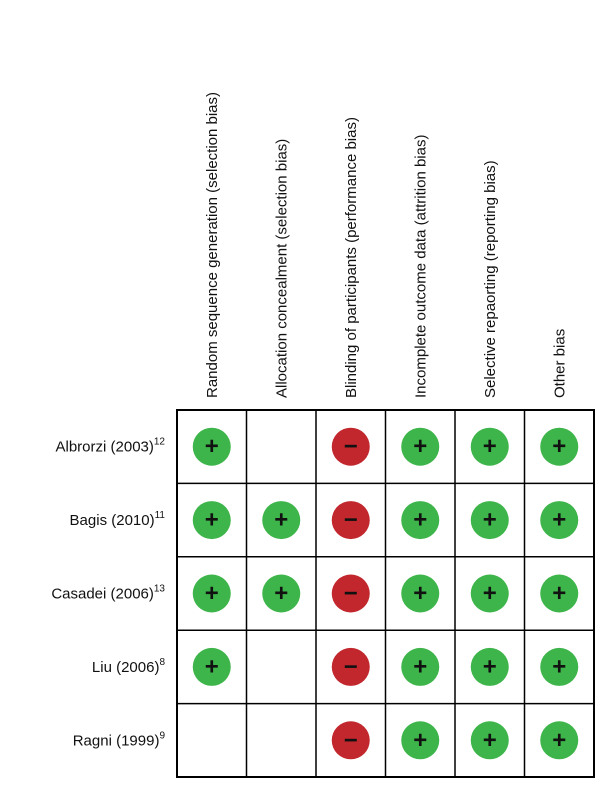 The image size is (600, 792). I want to click on column-header: Other bias, so click(559, 363).